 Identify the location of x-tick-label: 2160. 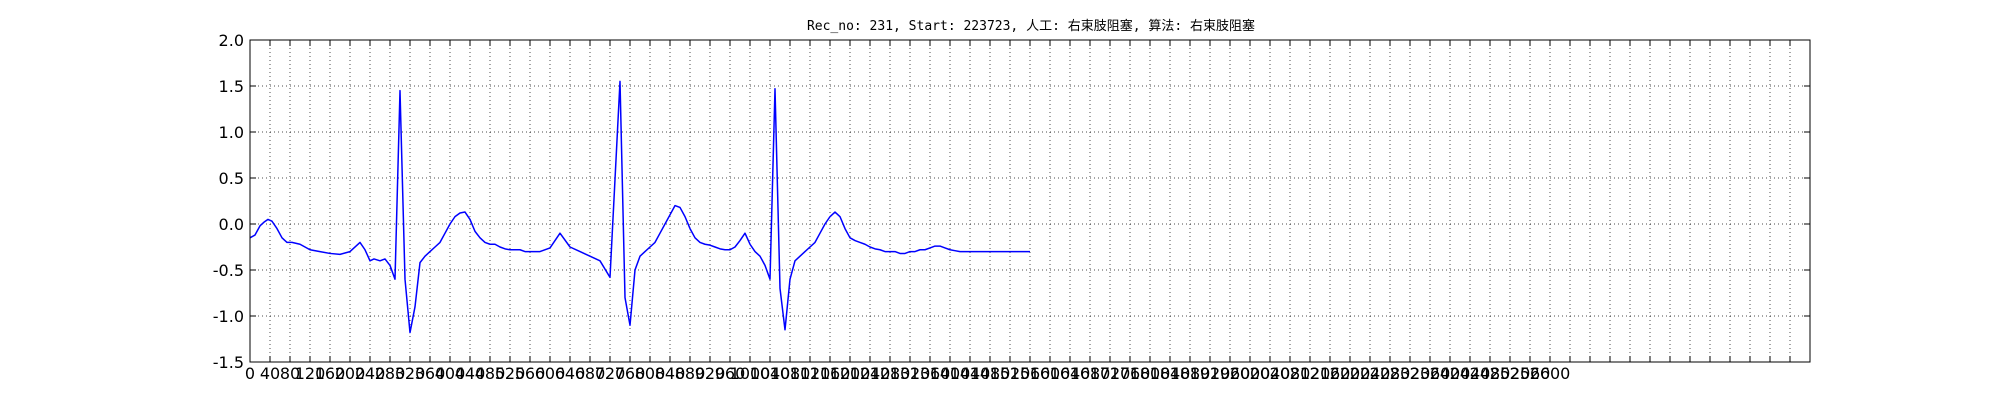
(1330, 373).